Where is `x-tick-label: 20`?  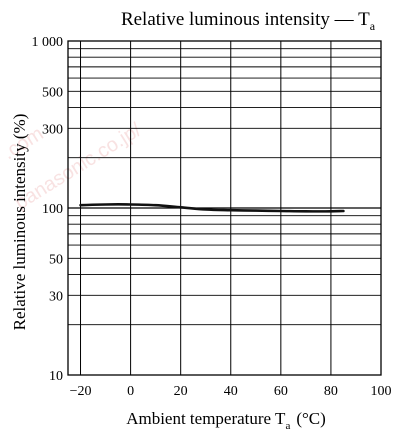 x-tick-label: 20 is located at coordinates (181, 391).